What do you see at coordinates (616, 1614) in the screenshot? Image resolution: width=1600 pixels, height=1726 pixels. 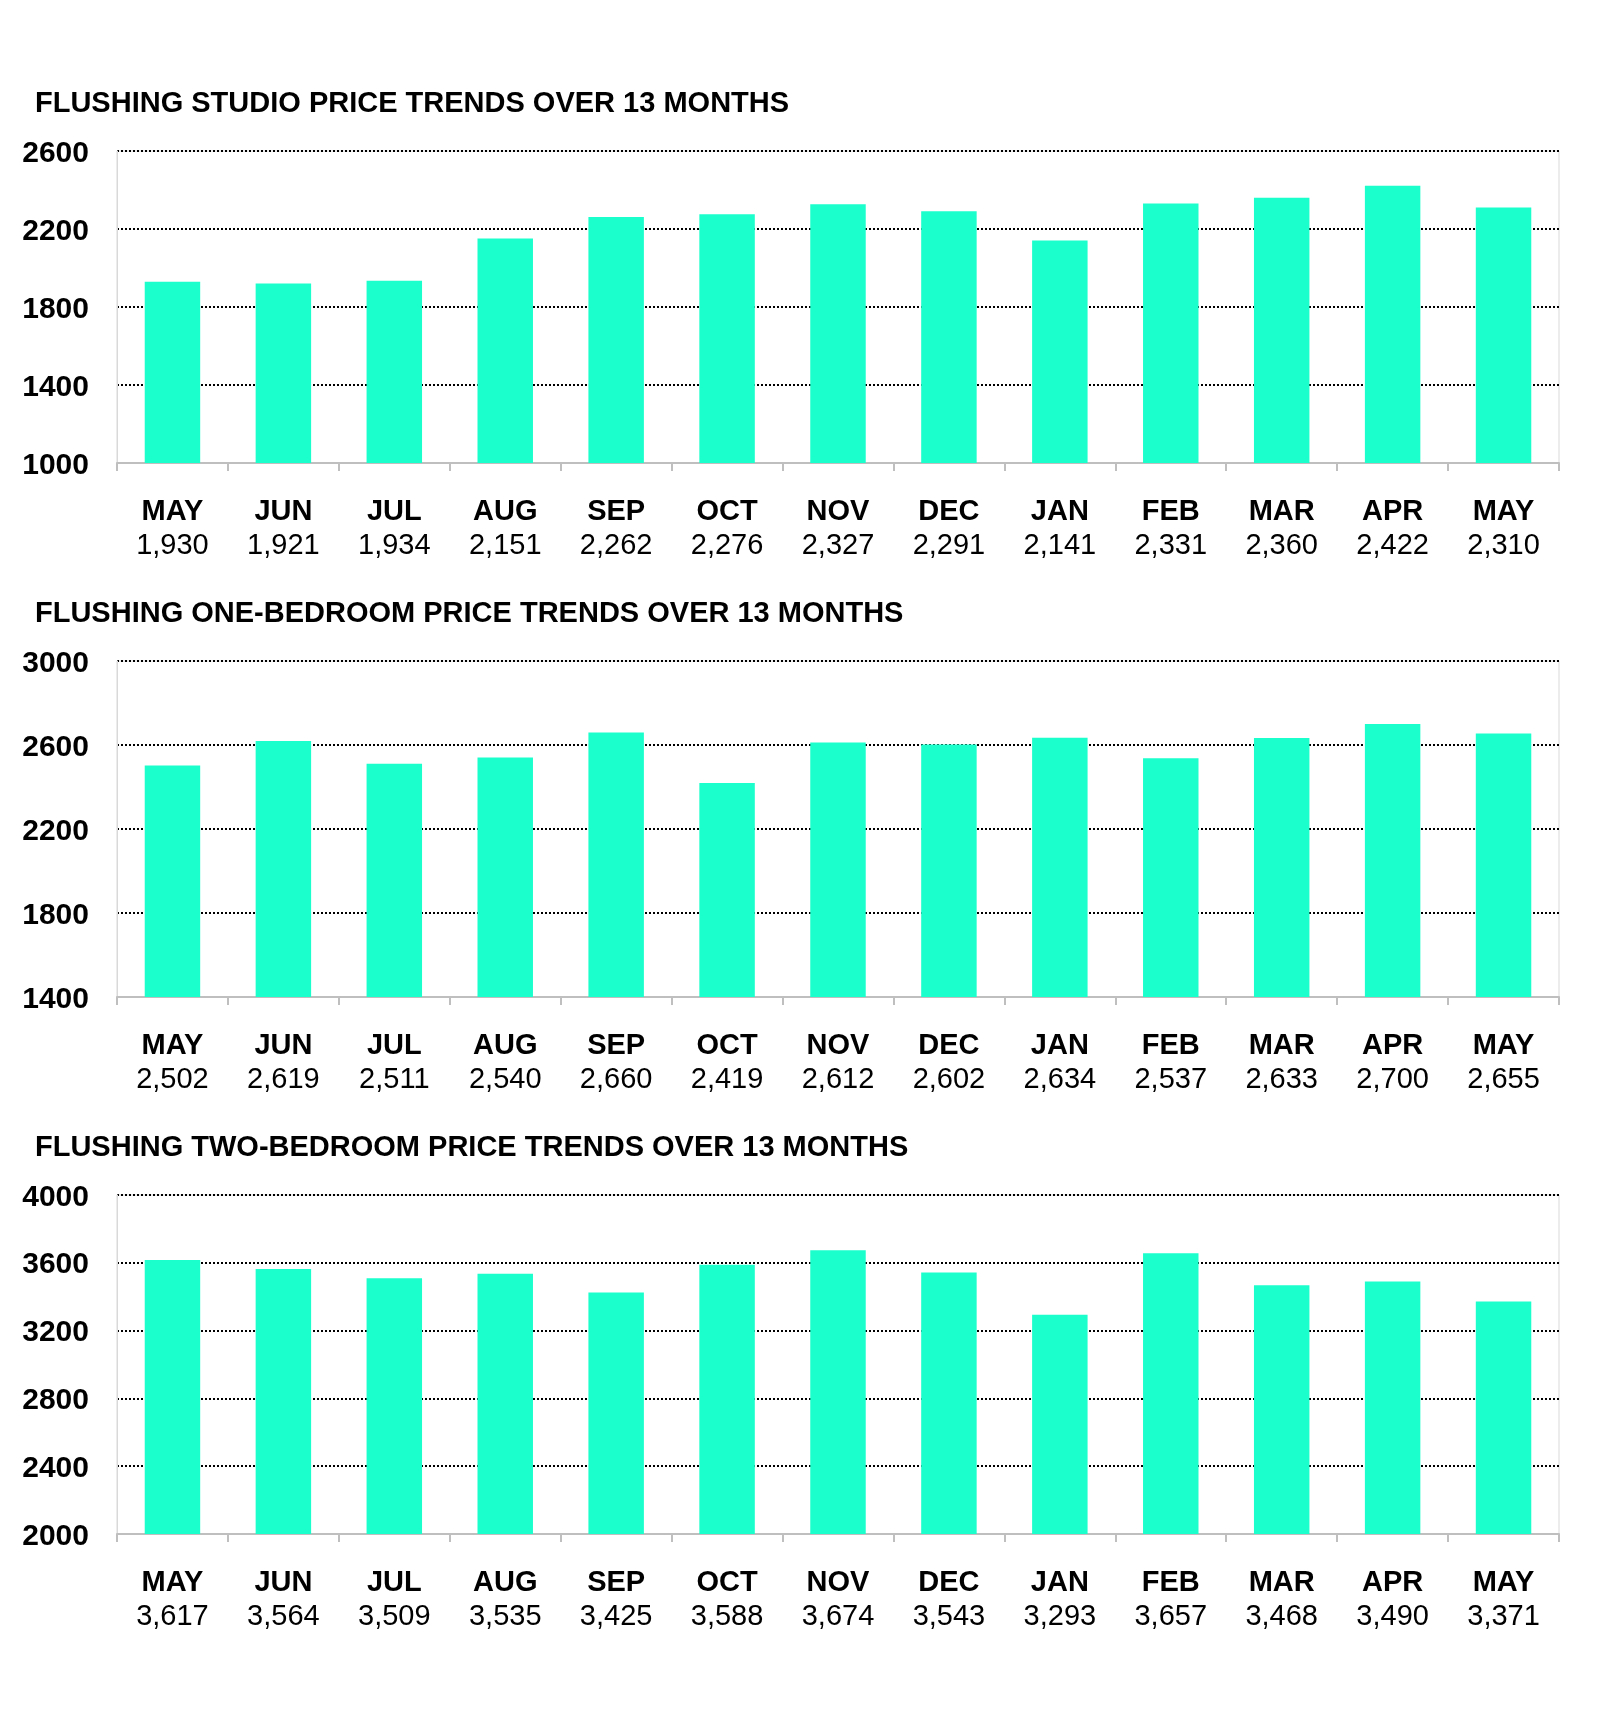 I see `data-label: 3,425` at bounding box center [616, 1614].